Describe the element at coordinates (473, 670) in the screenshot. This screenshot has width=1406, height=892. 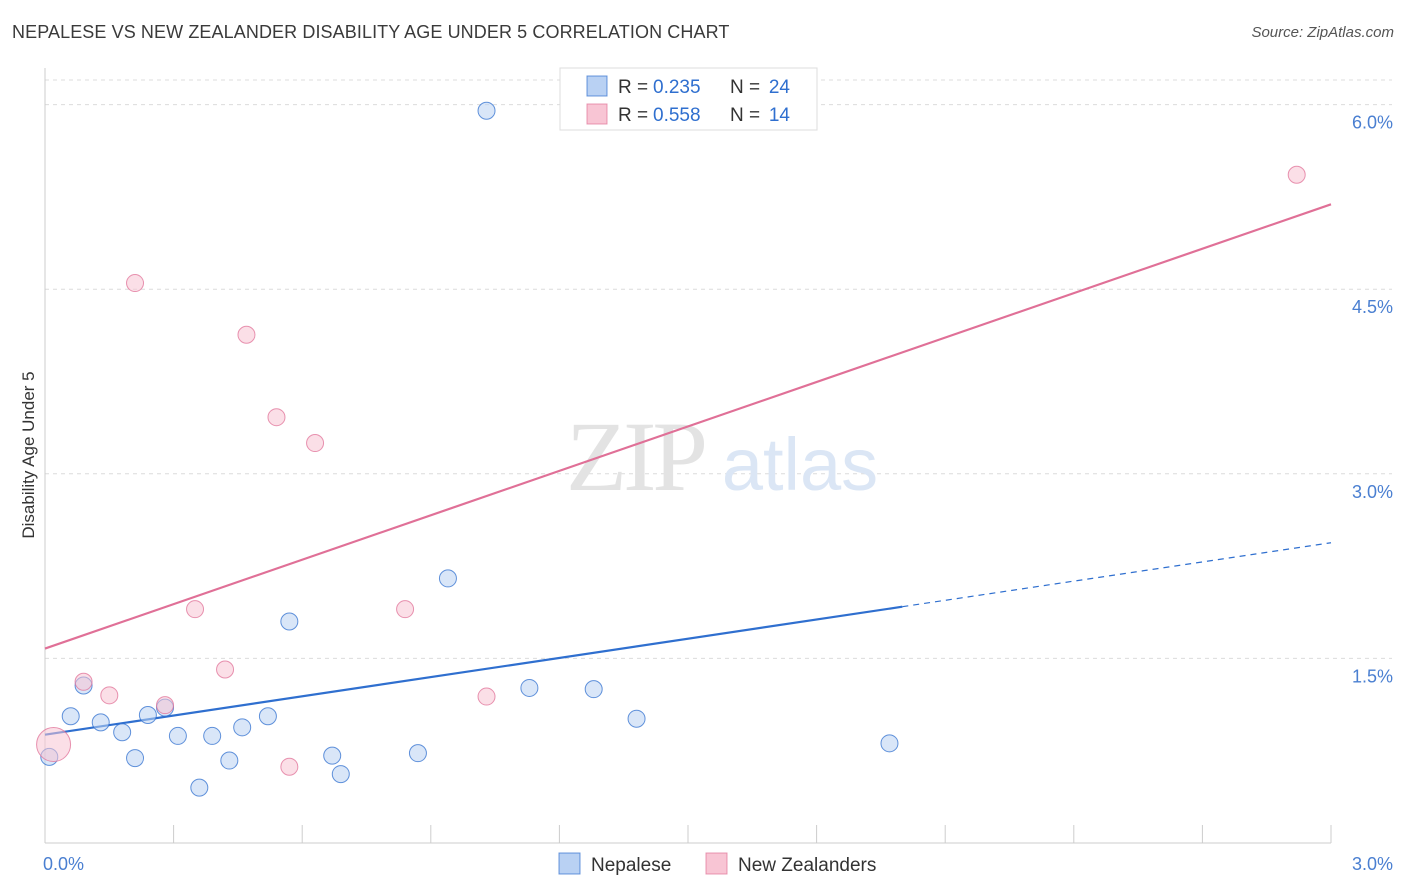
I see `blue-trend-line` at that location.